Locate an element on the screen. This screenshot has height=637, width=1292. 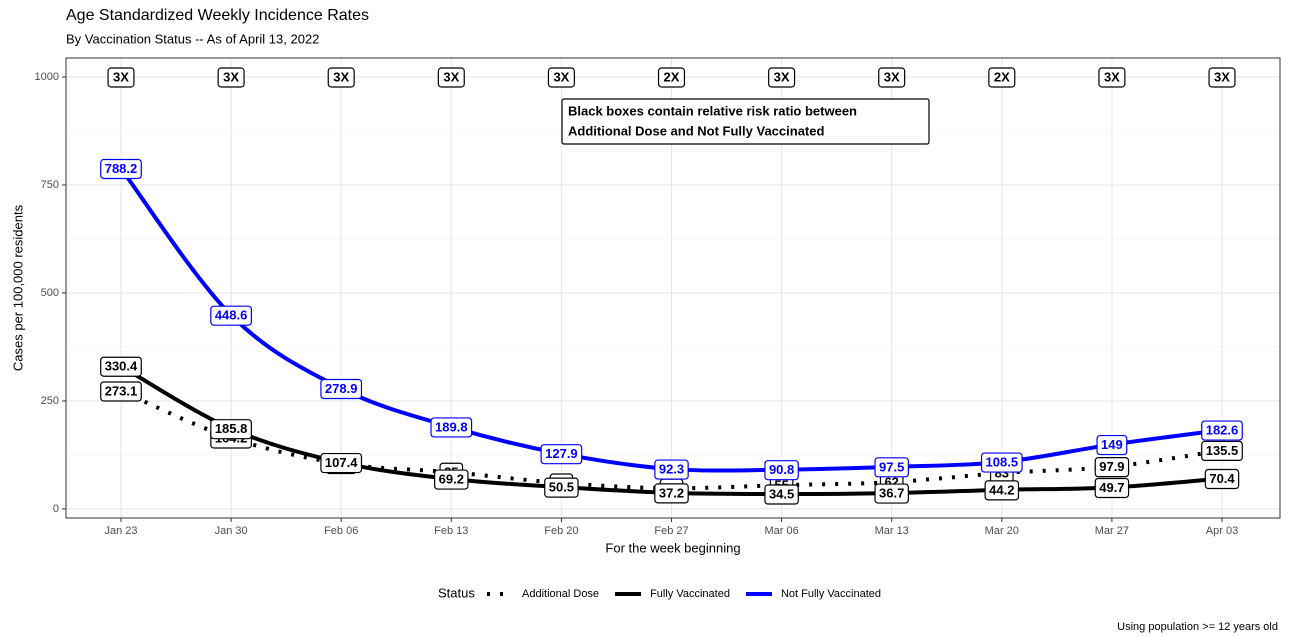
data-label: 49.7 is located at coordinates (1111, 487).